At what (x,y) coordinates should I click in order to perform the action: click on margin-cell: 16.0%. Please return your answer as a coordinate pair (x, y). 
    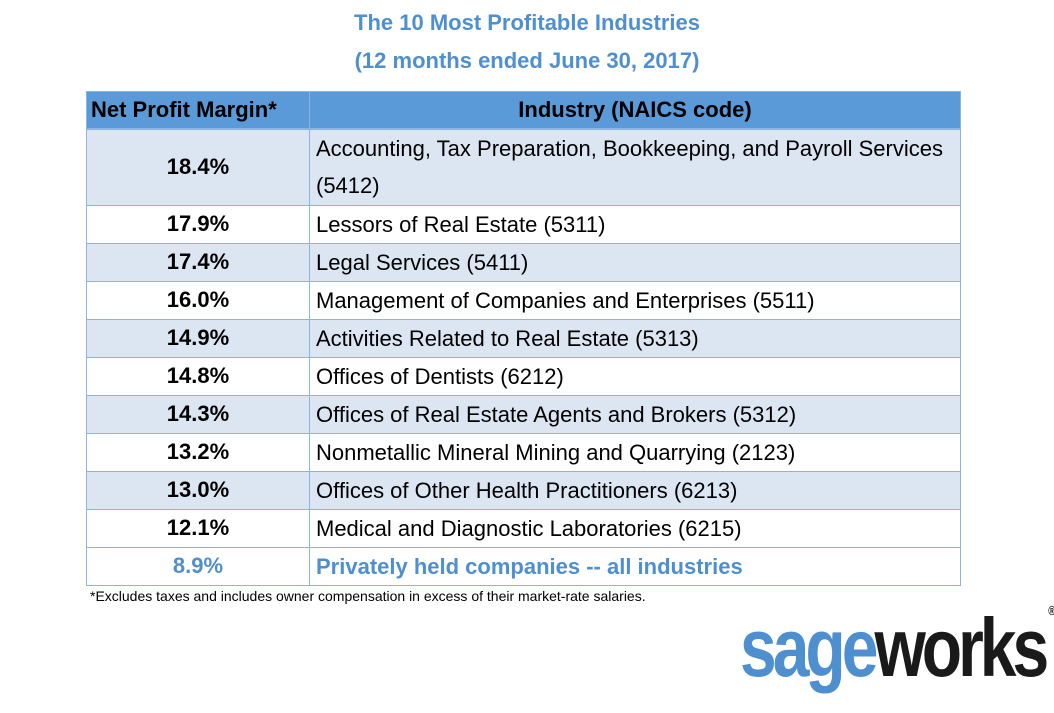
    Looking at the image, I should click on (198, 300).